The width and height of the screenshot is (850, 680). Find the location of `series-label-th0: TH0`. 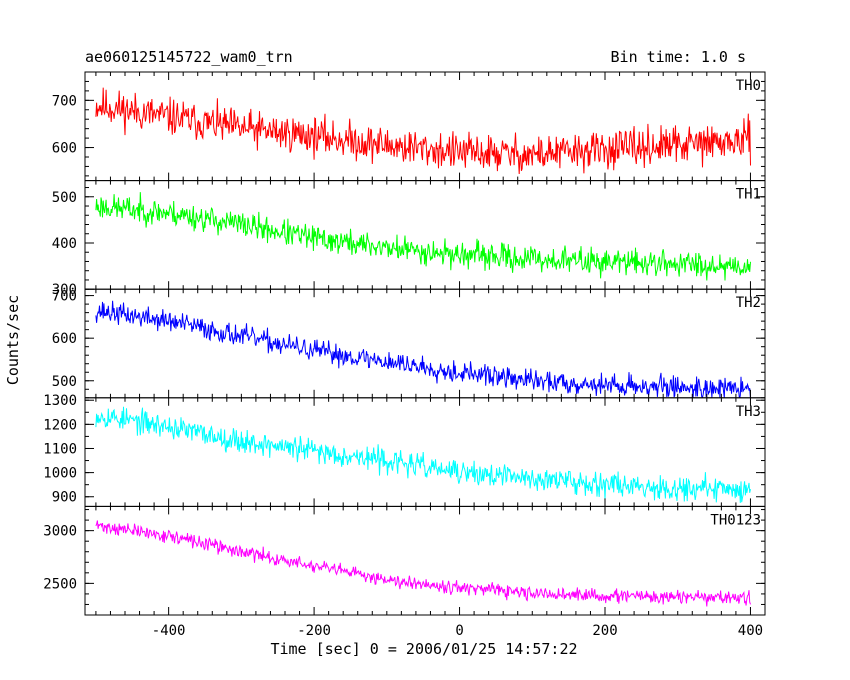

series-label-th0: TH0 is located at coordinates (748, 86).